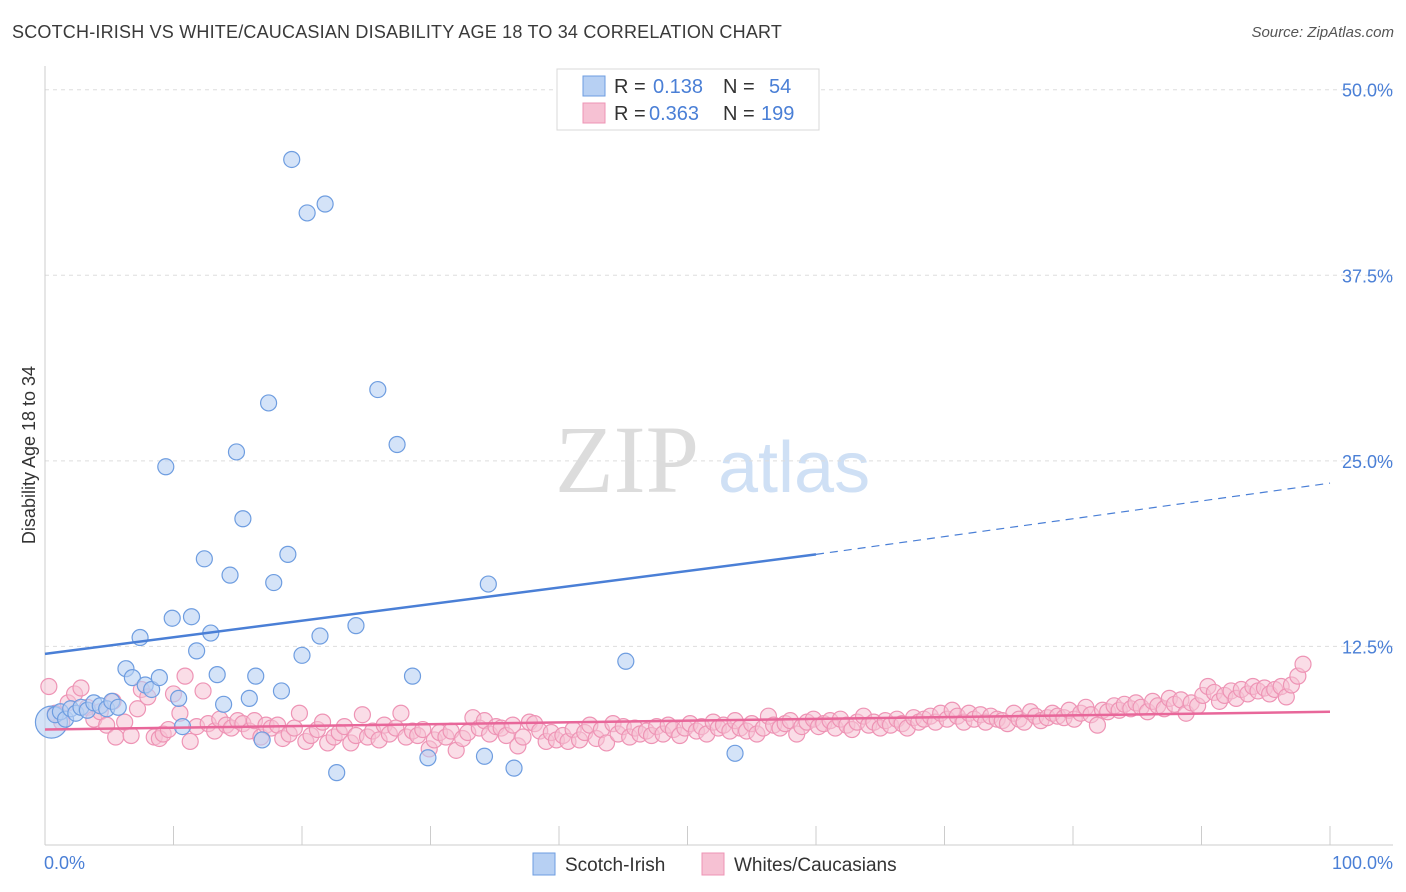 This screenshot has height=892, width=1406. Describe the element at coordinates (674, 114) in the screenshot. I see `legend-r-value-2: 0.363` at that location.